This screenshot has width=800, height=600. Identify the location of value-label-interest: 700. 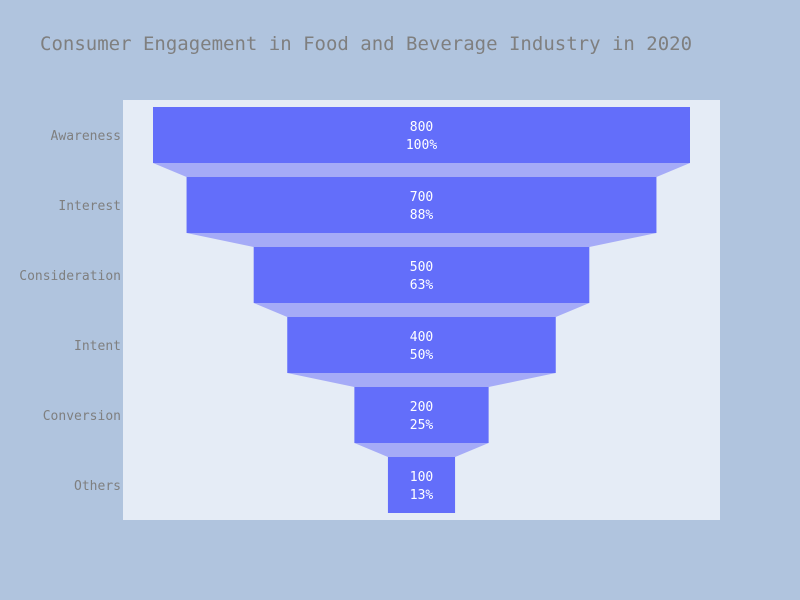
(421, 197).